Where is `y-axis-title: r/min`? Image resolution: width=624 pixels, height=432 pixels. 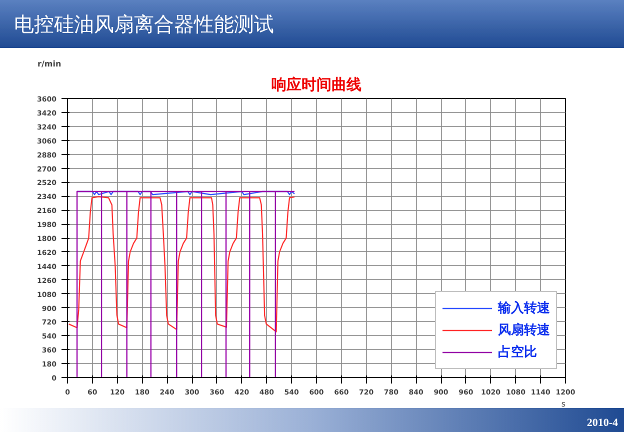
y-axis-title: r/min is located at coordinates (50, 64).